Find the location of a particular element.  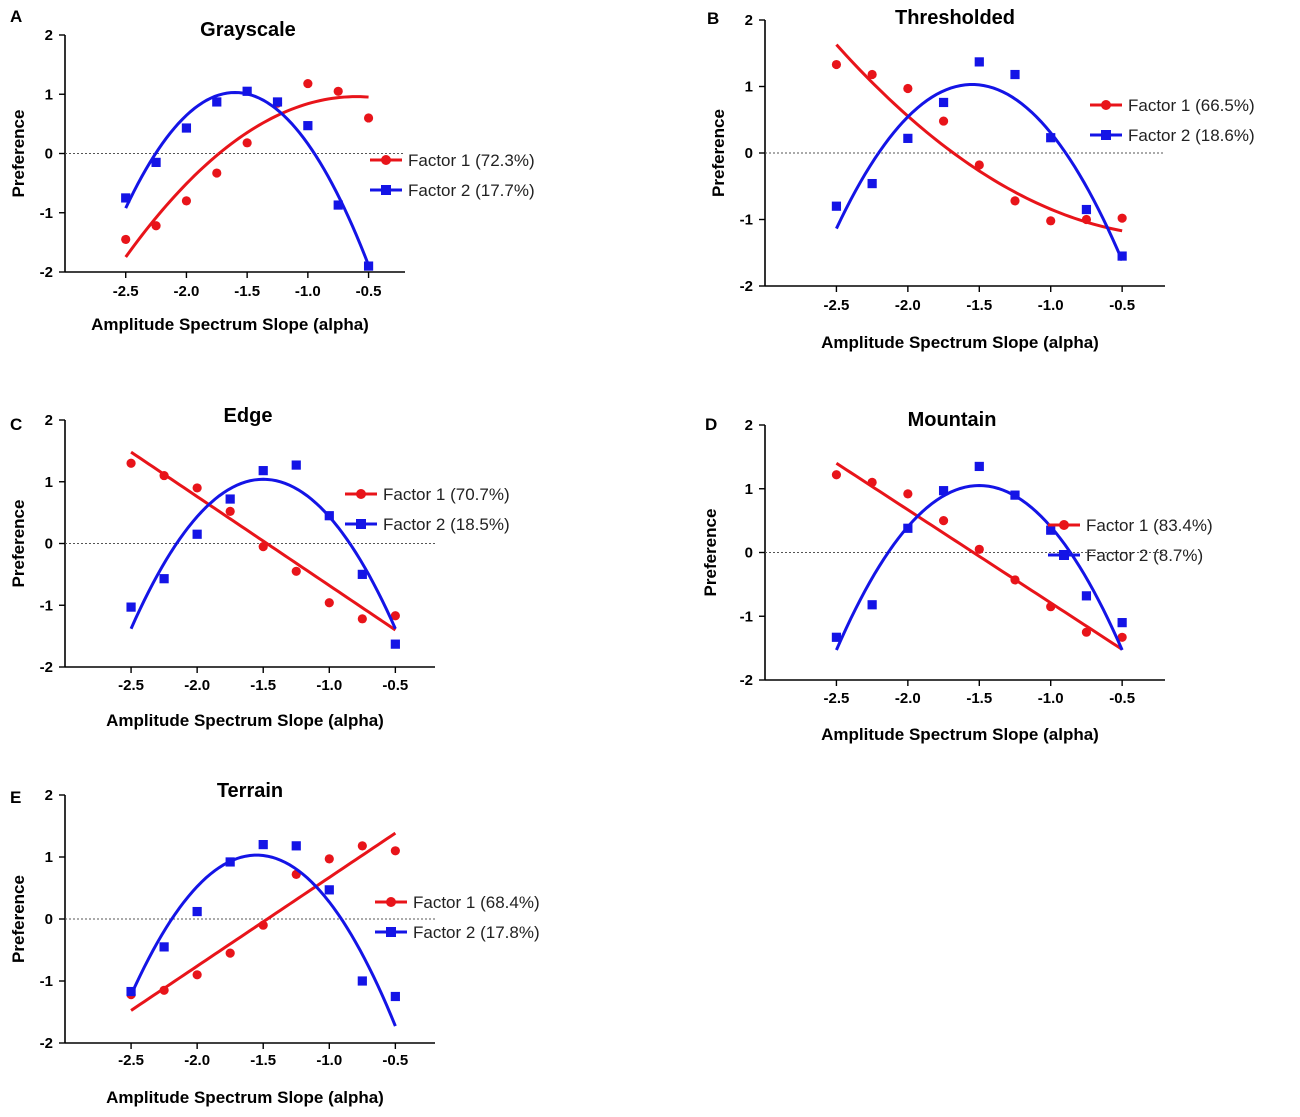

panel-letter: D is located at coordinates (711, 424).